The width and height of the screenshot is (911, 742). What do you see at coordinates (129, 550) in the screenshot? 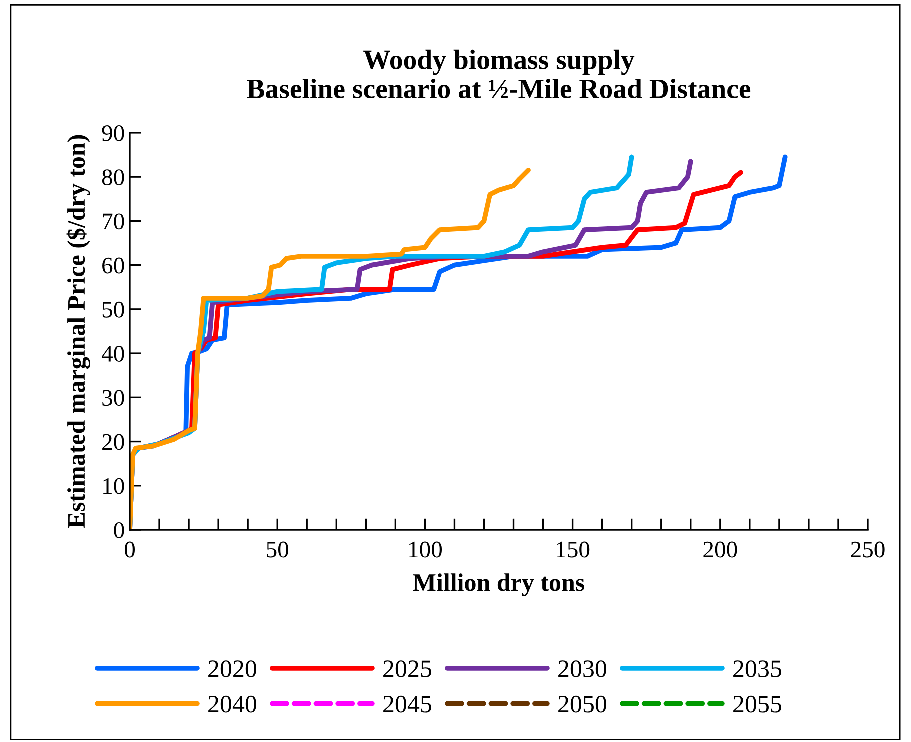
I see `x-tick-label: 0` at bounding box center [129, 550].